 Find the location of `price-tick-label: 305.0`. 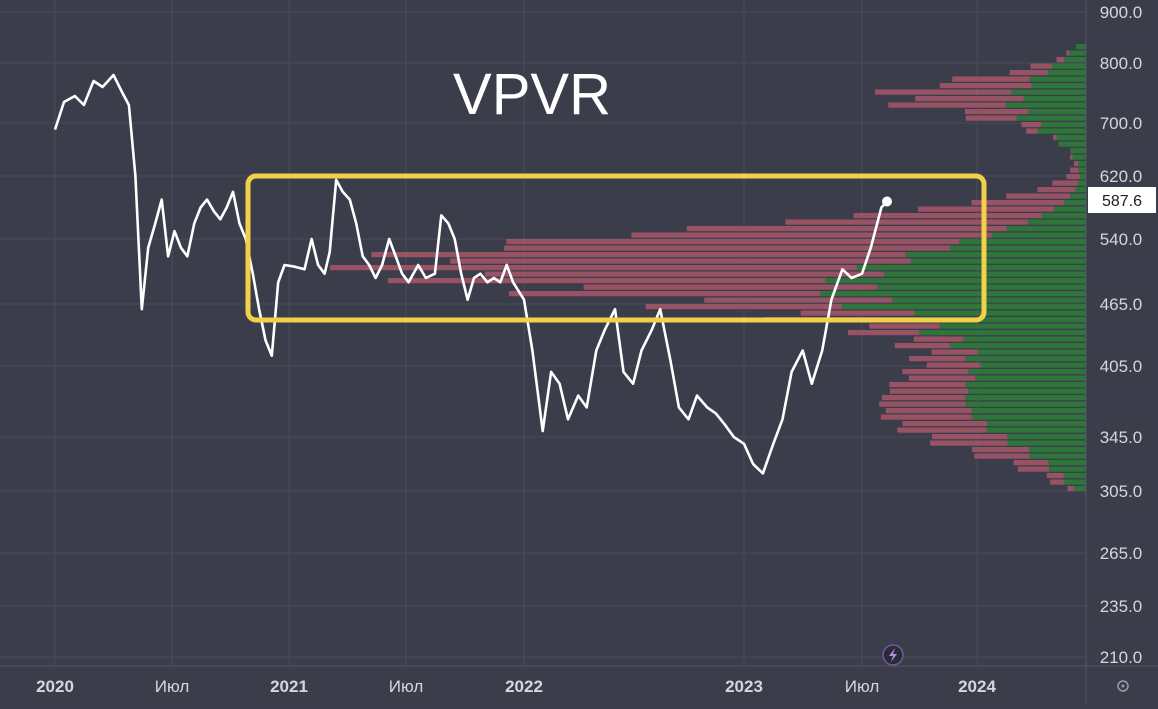

price-tick-label: 305.0 is located at coordinates (1121, 491).